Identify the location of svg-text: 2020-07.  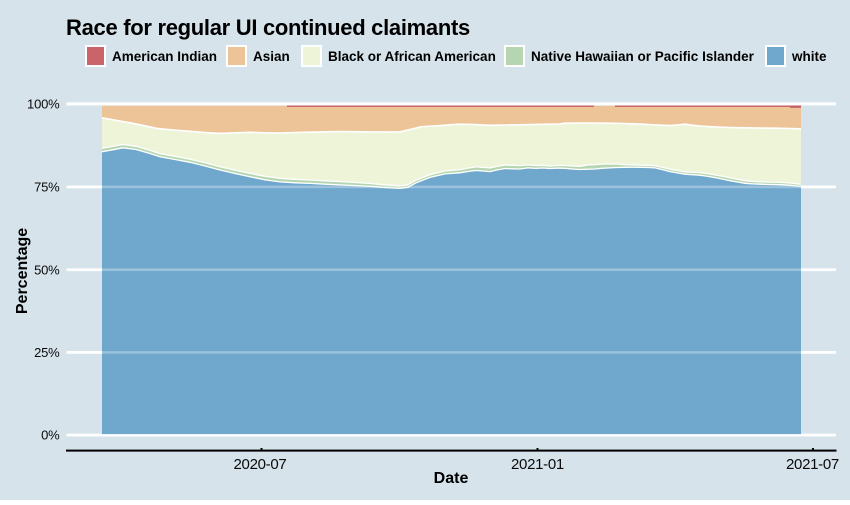
(260, 464).